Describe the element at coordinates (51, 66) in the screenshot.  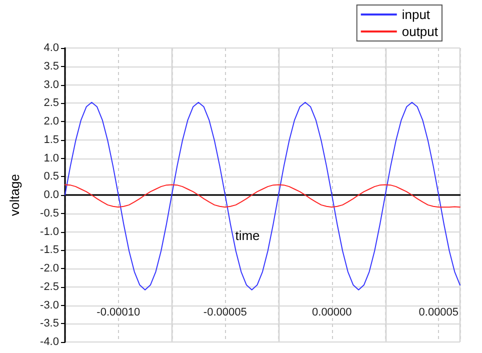
I see `y-tick-label: 3.5` at that location.